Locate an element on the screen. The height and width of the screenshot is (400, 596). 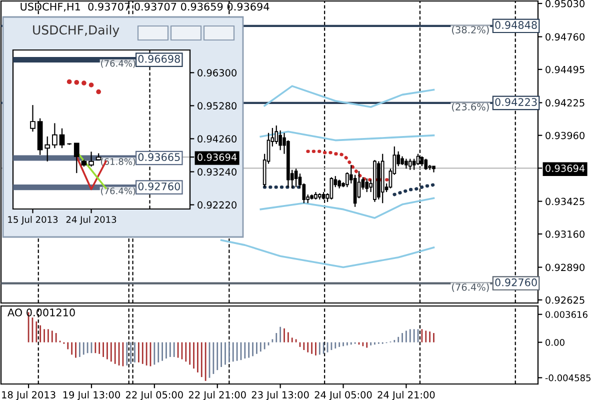
y-tick-label: 0.94495 is located at coordinates (565, 70).